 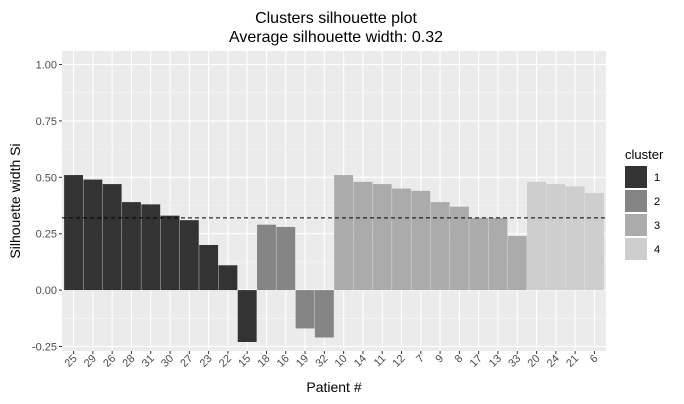 I want to click on x-tick-label: 30, so click(x=167, y=361).